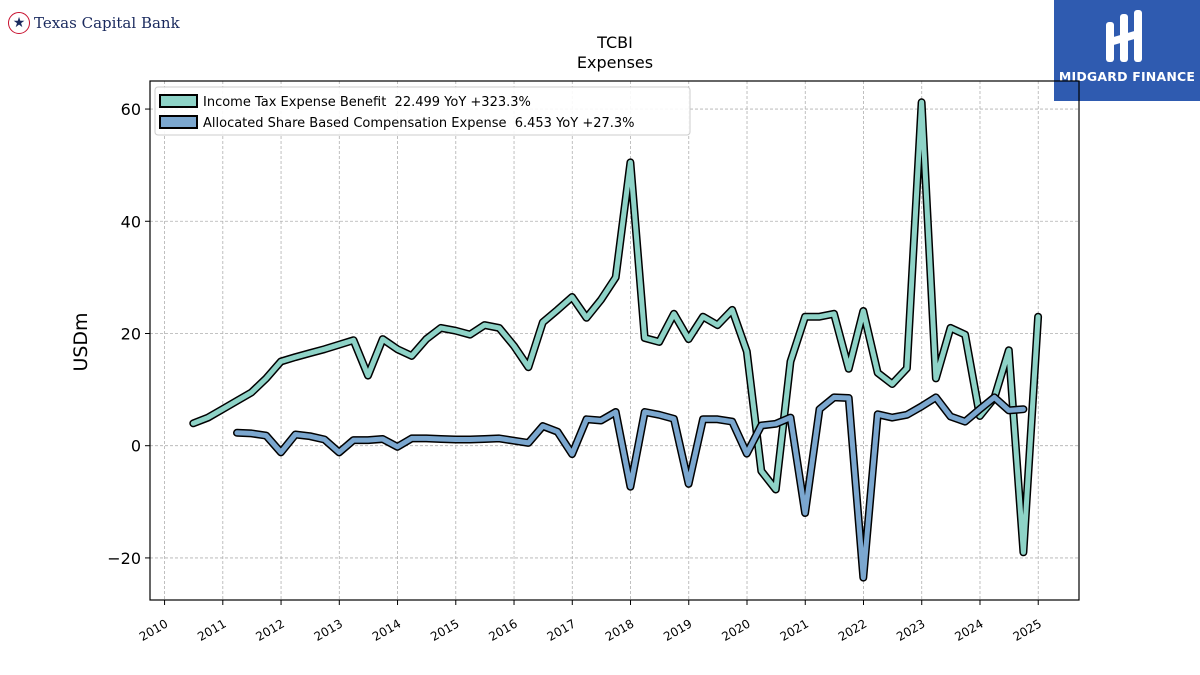 The width and height of the screenshot is (1200, 675). What do you see at coordinates (910, 630) in the screenshot?
I see `x-tick-label: 2023` at bounding box center [910, 630].